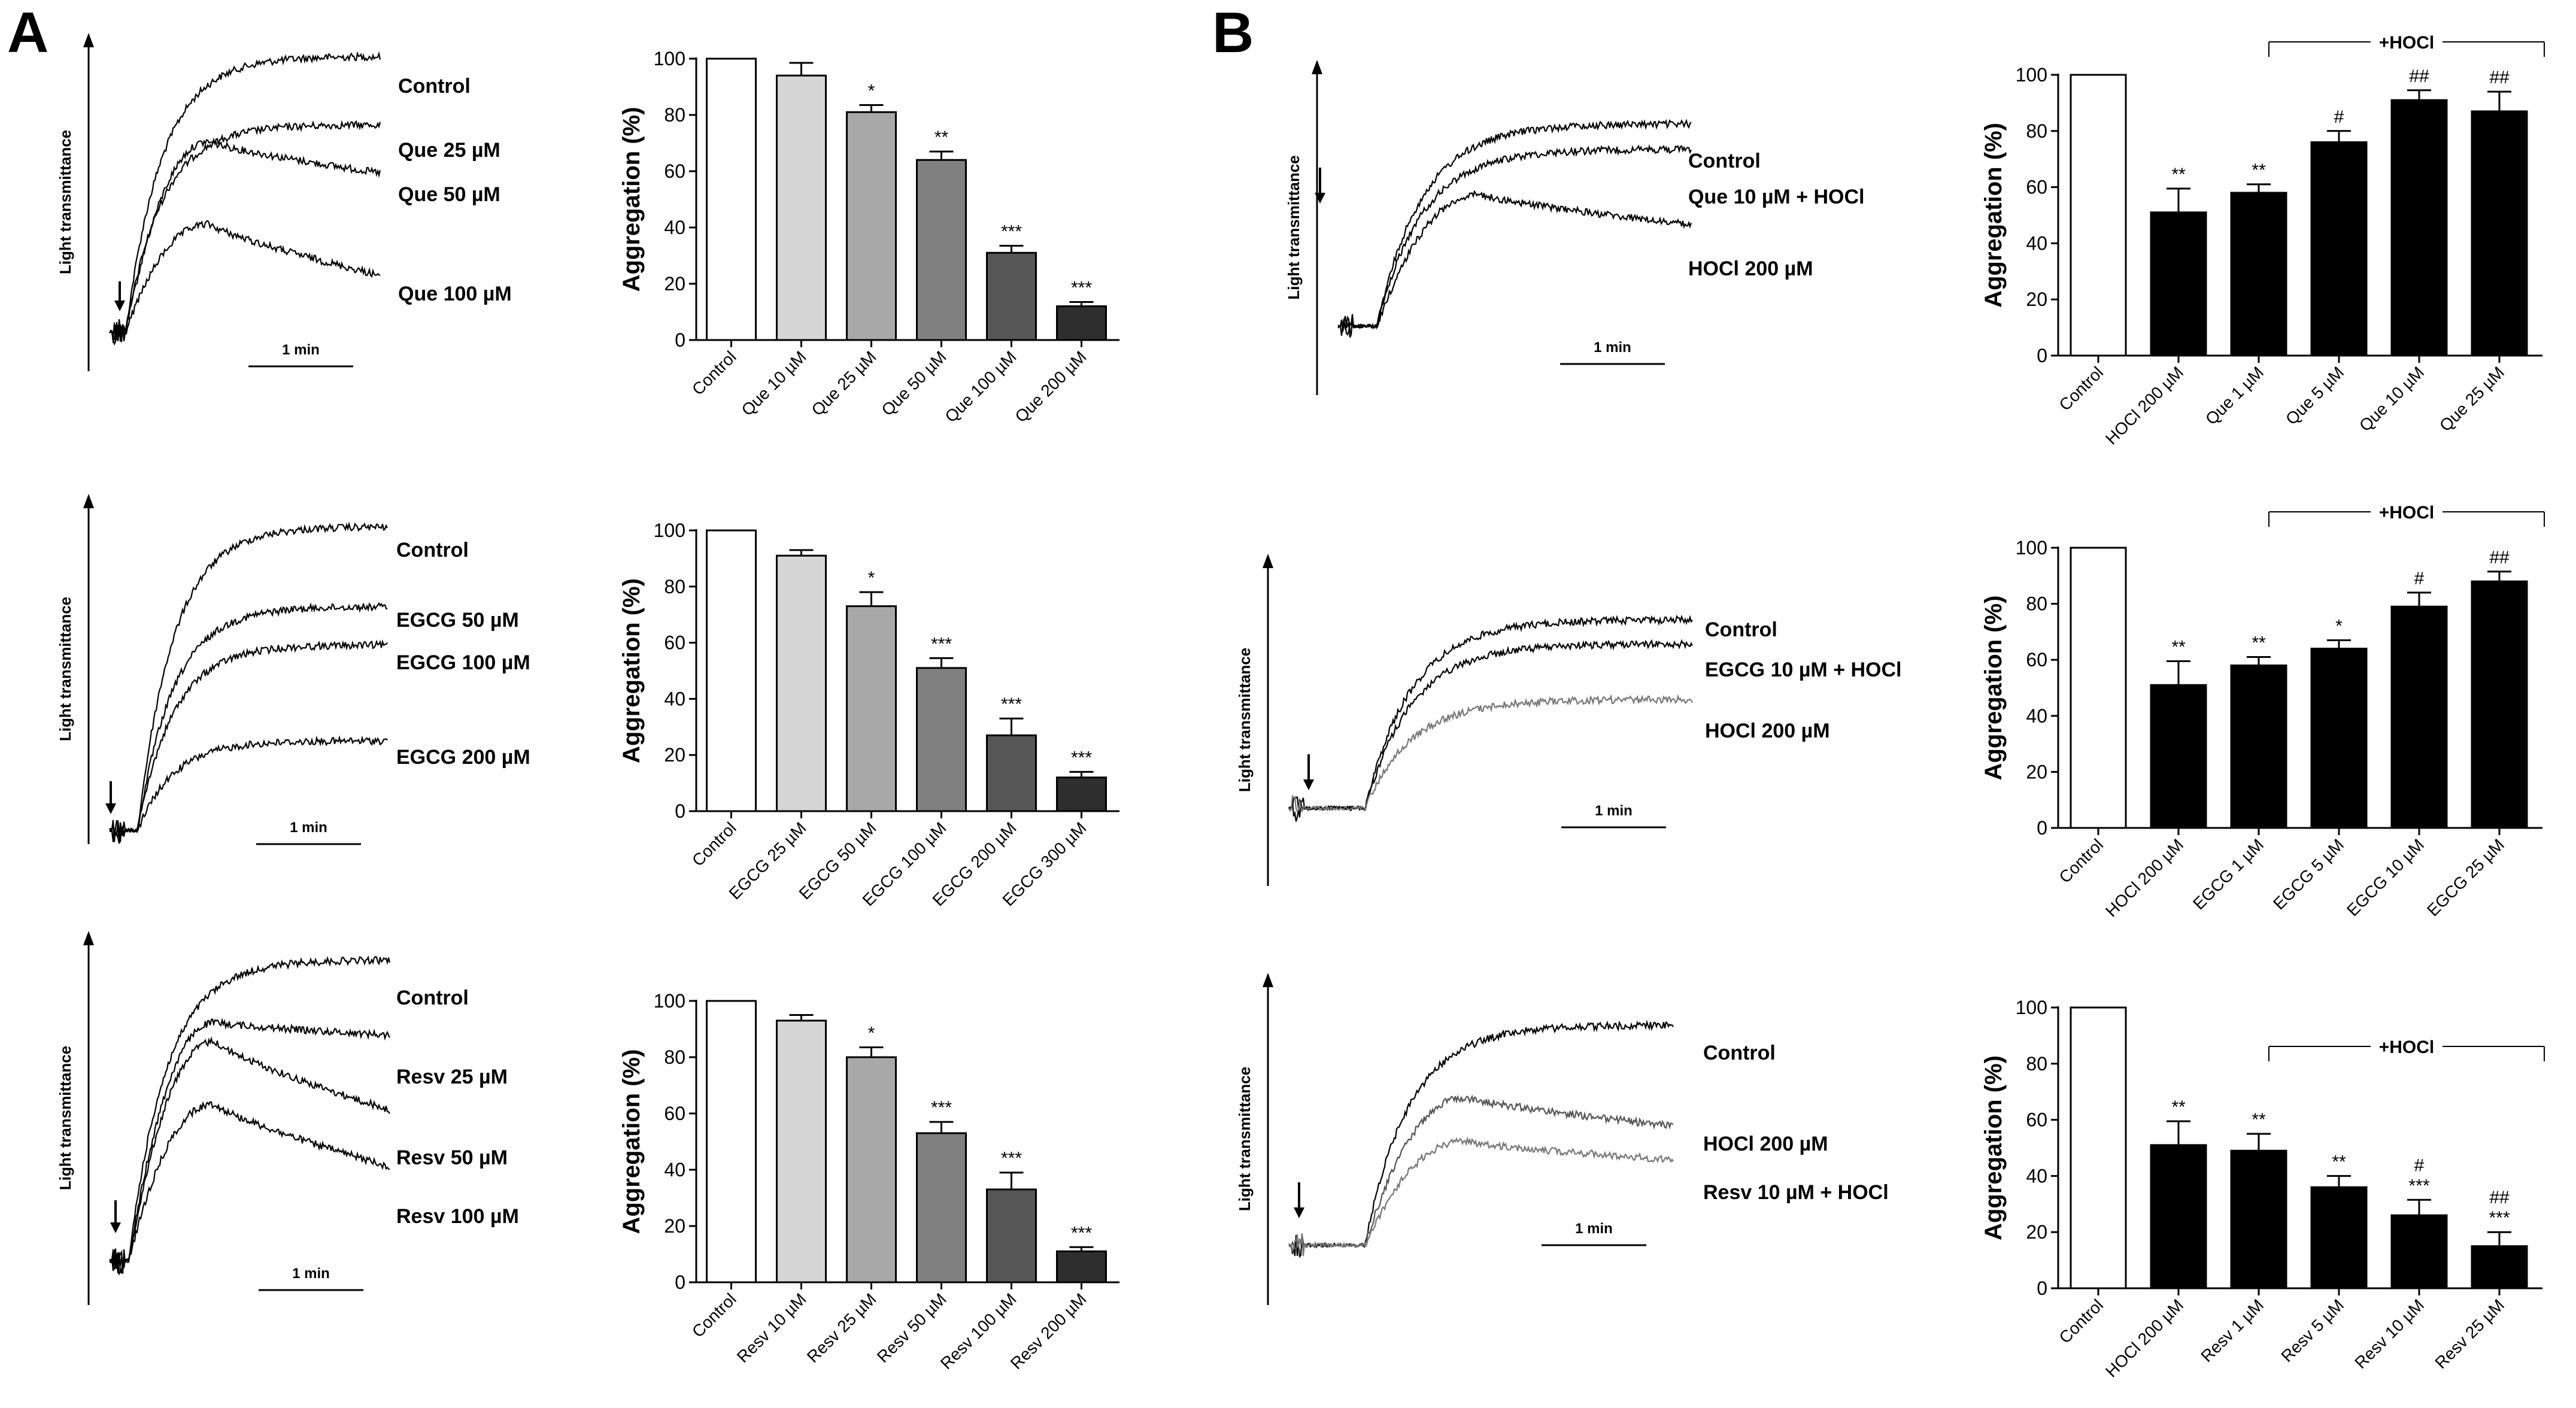  Describe the element at coordinates (680, 1282) in the screenshot. I see `y-tick-label: 0` at that location.